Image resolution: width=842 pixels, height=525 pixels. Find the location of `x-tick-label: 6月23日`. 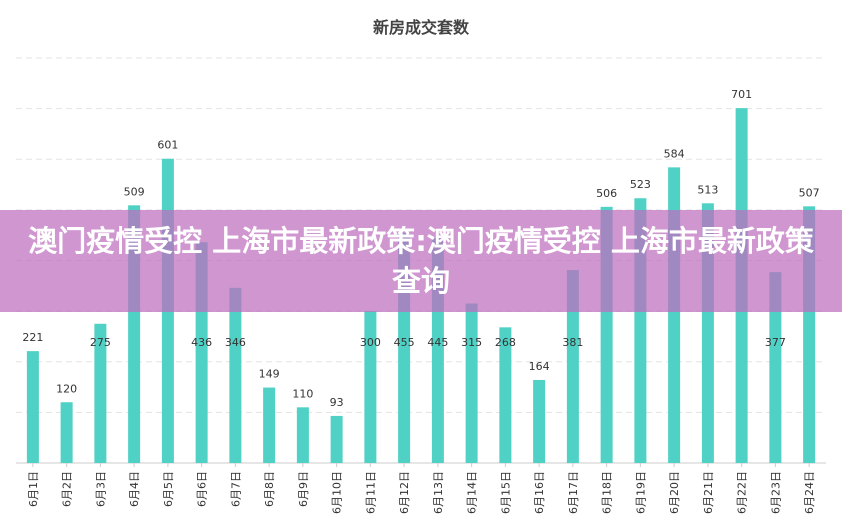

x-tick-label: 6月23日 is located at coordinates (775, 492).